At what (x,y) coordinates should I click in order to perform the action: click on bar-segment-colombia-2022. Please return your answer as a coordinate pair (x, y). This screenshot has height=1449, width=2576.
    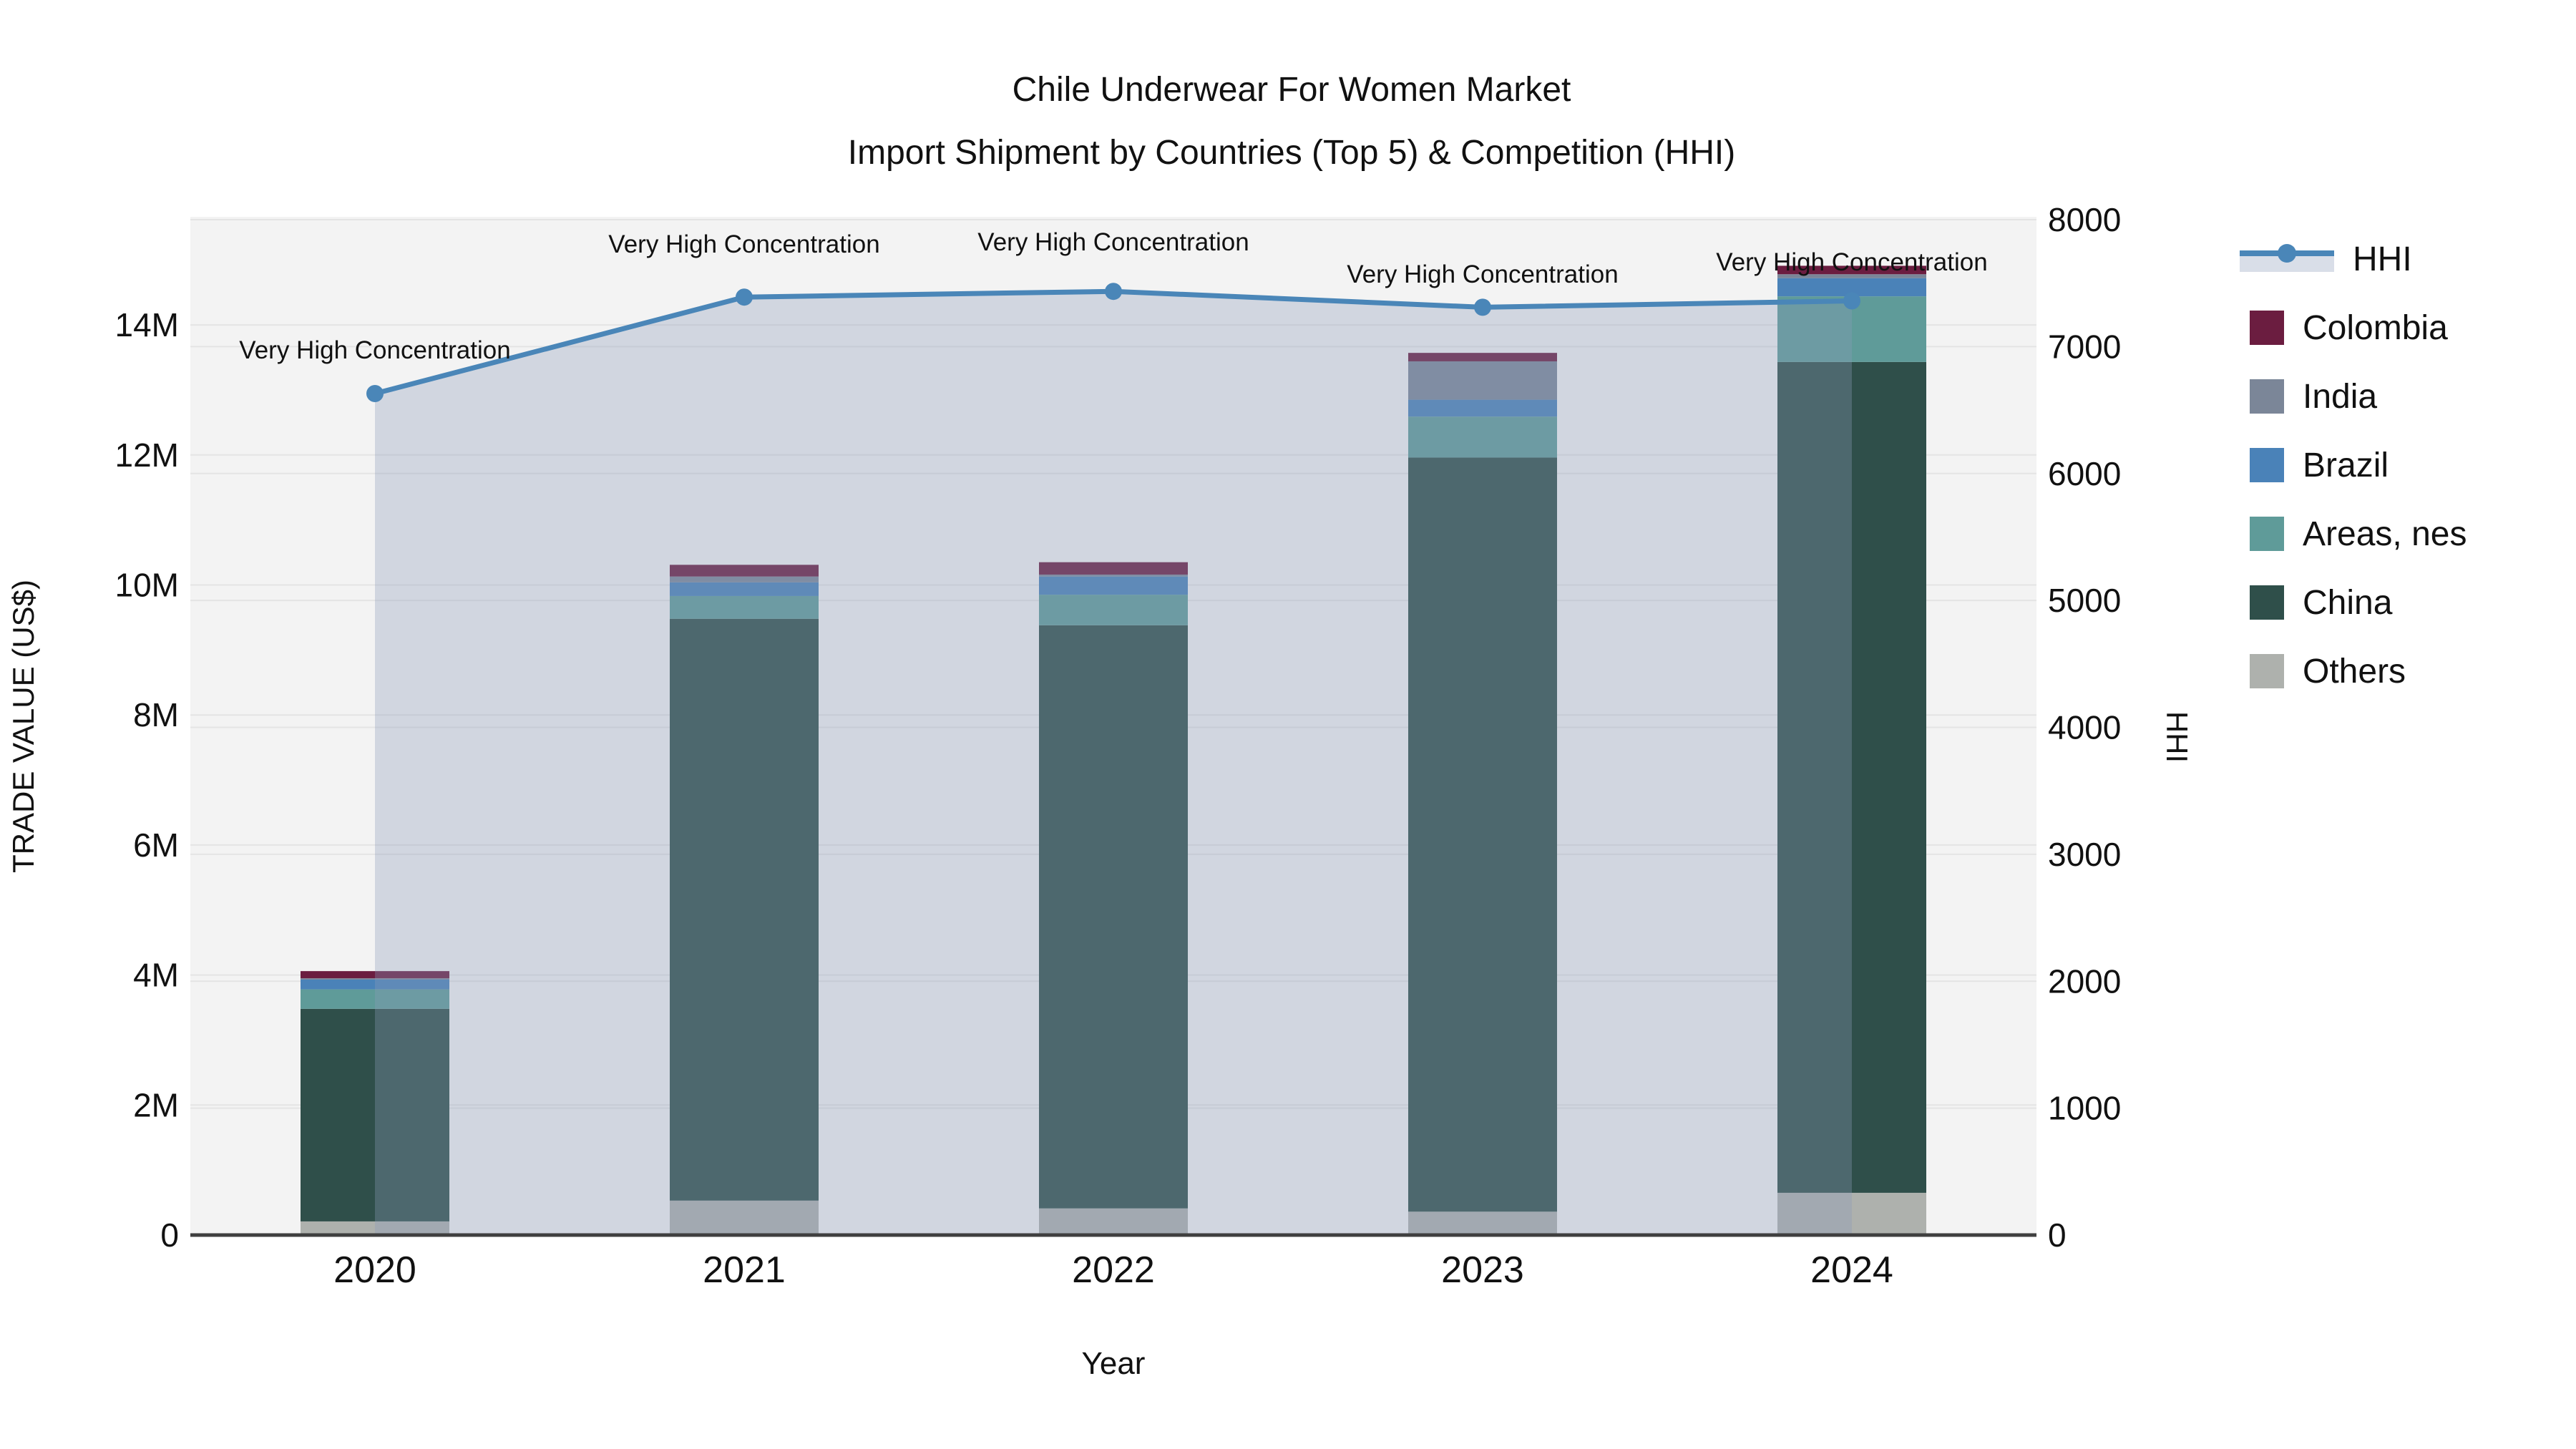
    Looking at the image, I should click on (1113, 568).